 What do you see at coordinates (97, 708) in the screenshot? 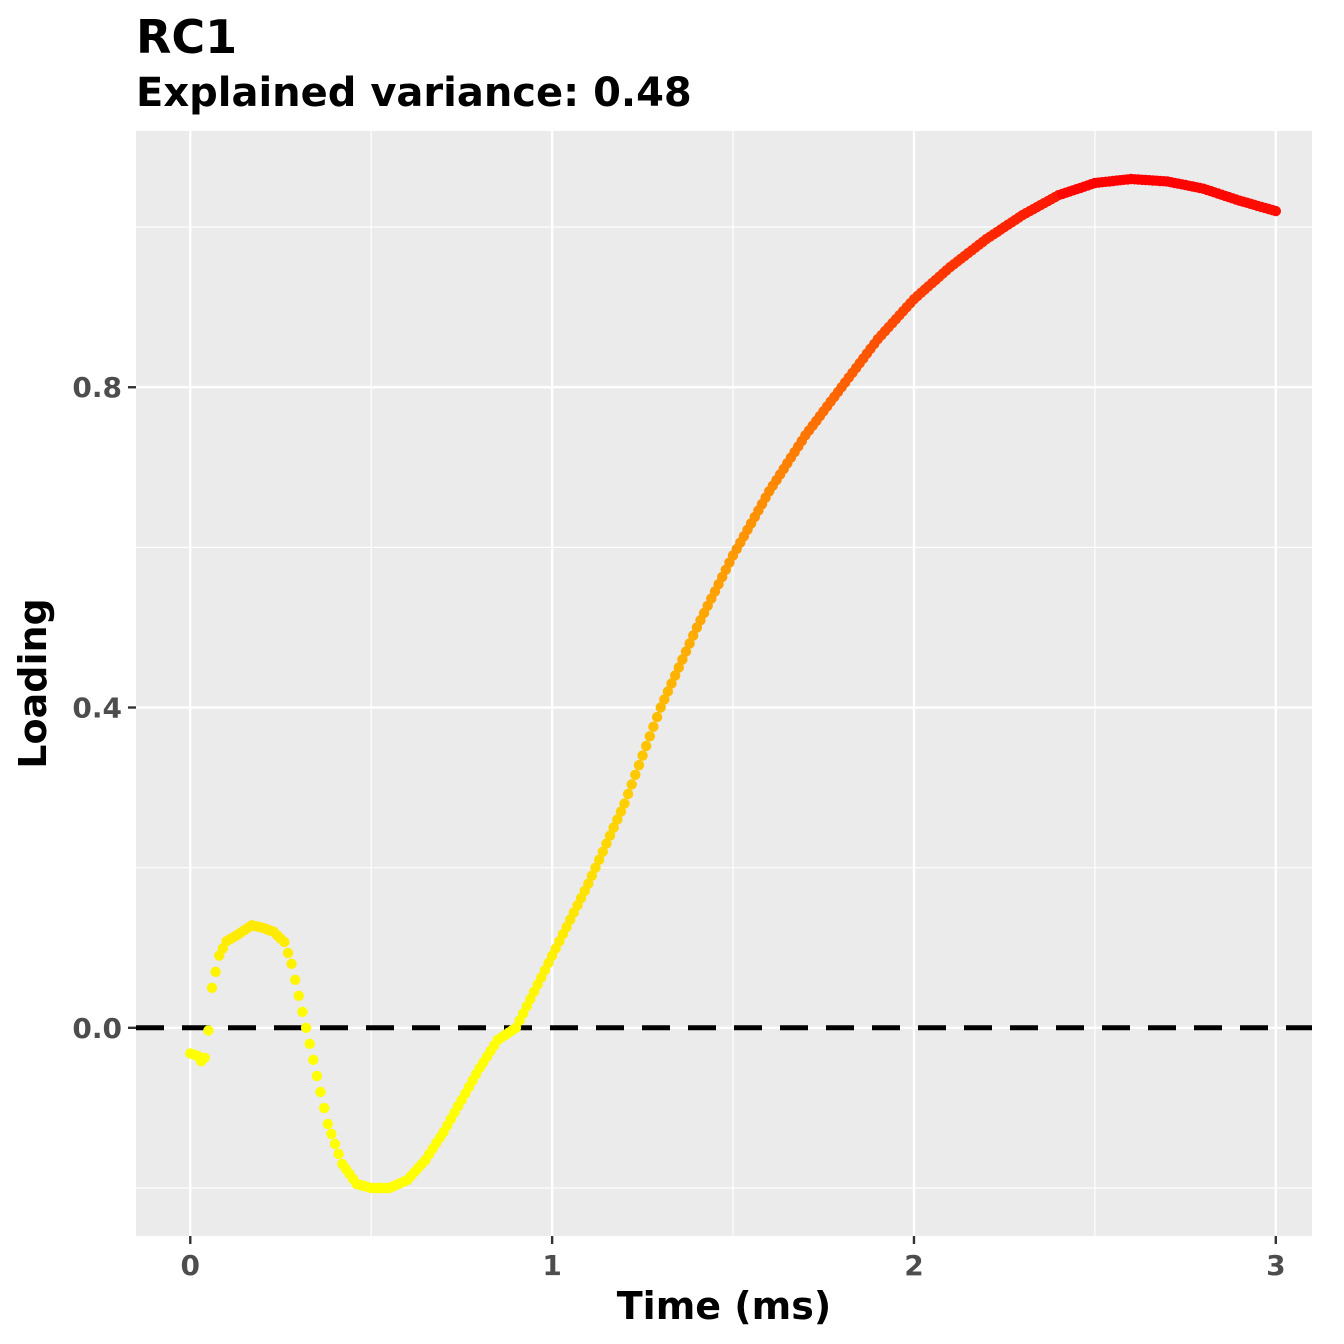
I see `y-tick-label: 0.4` at bounding box center [97, 708].